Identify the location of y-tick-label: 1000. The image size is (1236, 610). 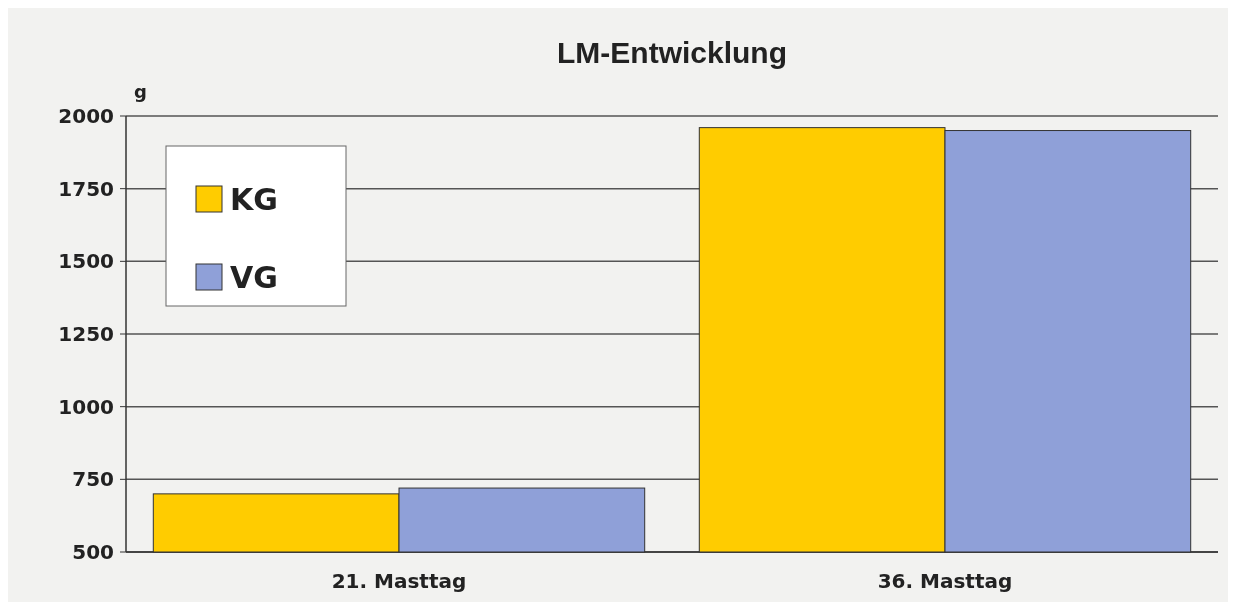
(86, 406).